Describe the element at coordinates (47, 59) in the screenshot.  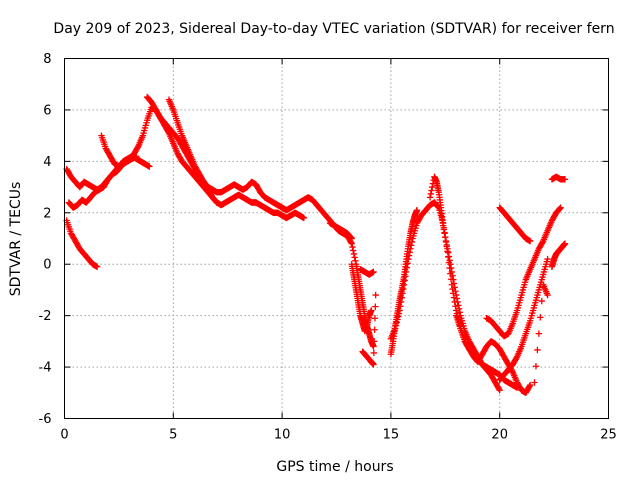
I see `y-tick-label: 8` at that location.